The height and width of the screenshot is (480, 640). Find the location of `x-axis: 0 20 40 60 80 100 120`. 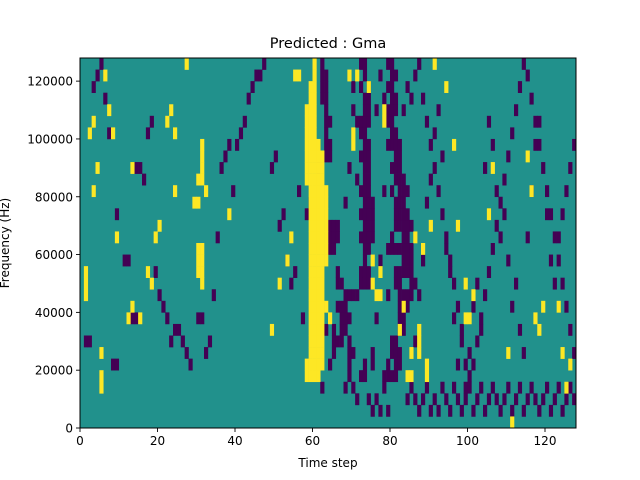

x-axis: 0 20 40 60 80 100 120 is located at coordinates (316, 438).